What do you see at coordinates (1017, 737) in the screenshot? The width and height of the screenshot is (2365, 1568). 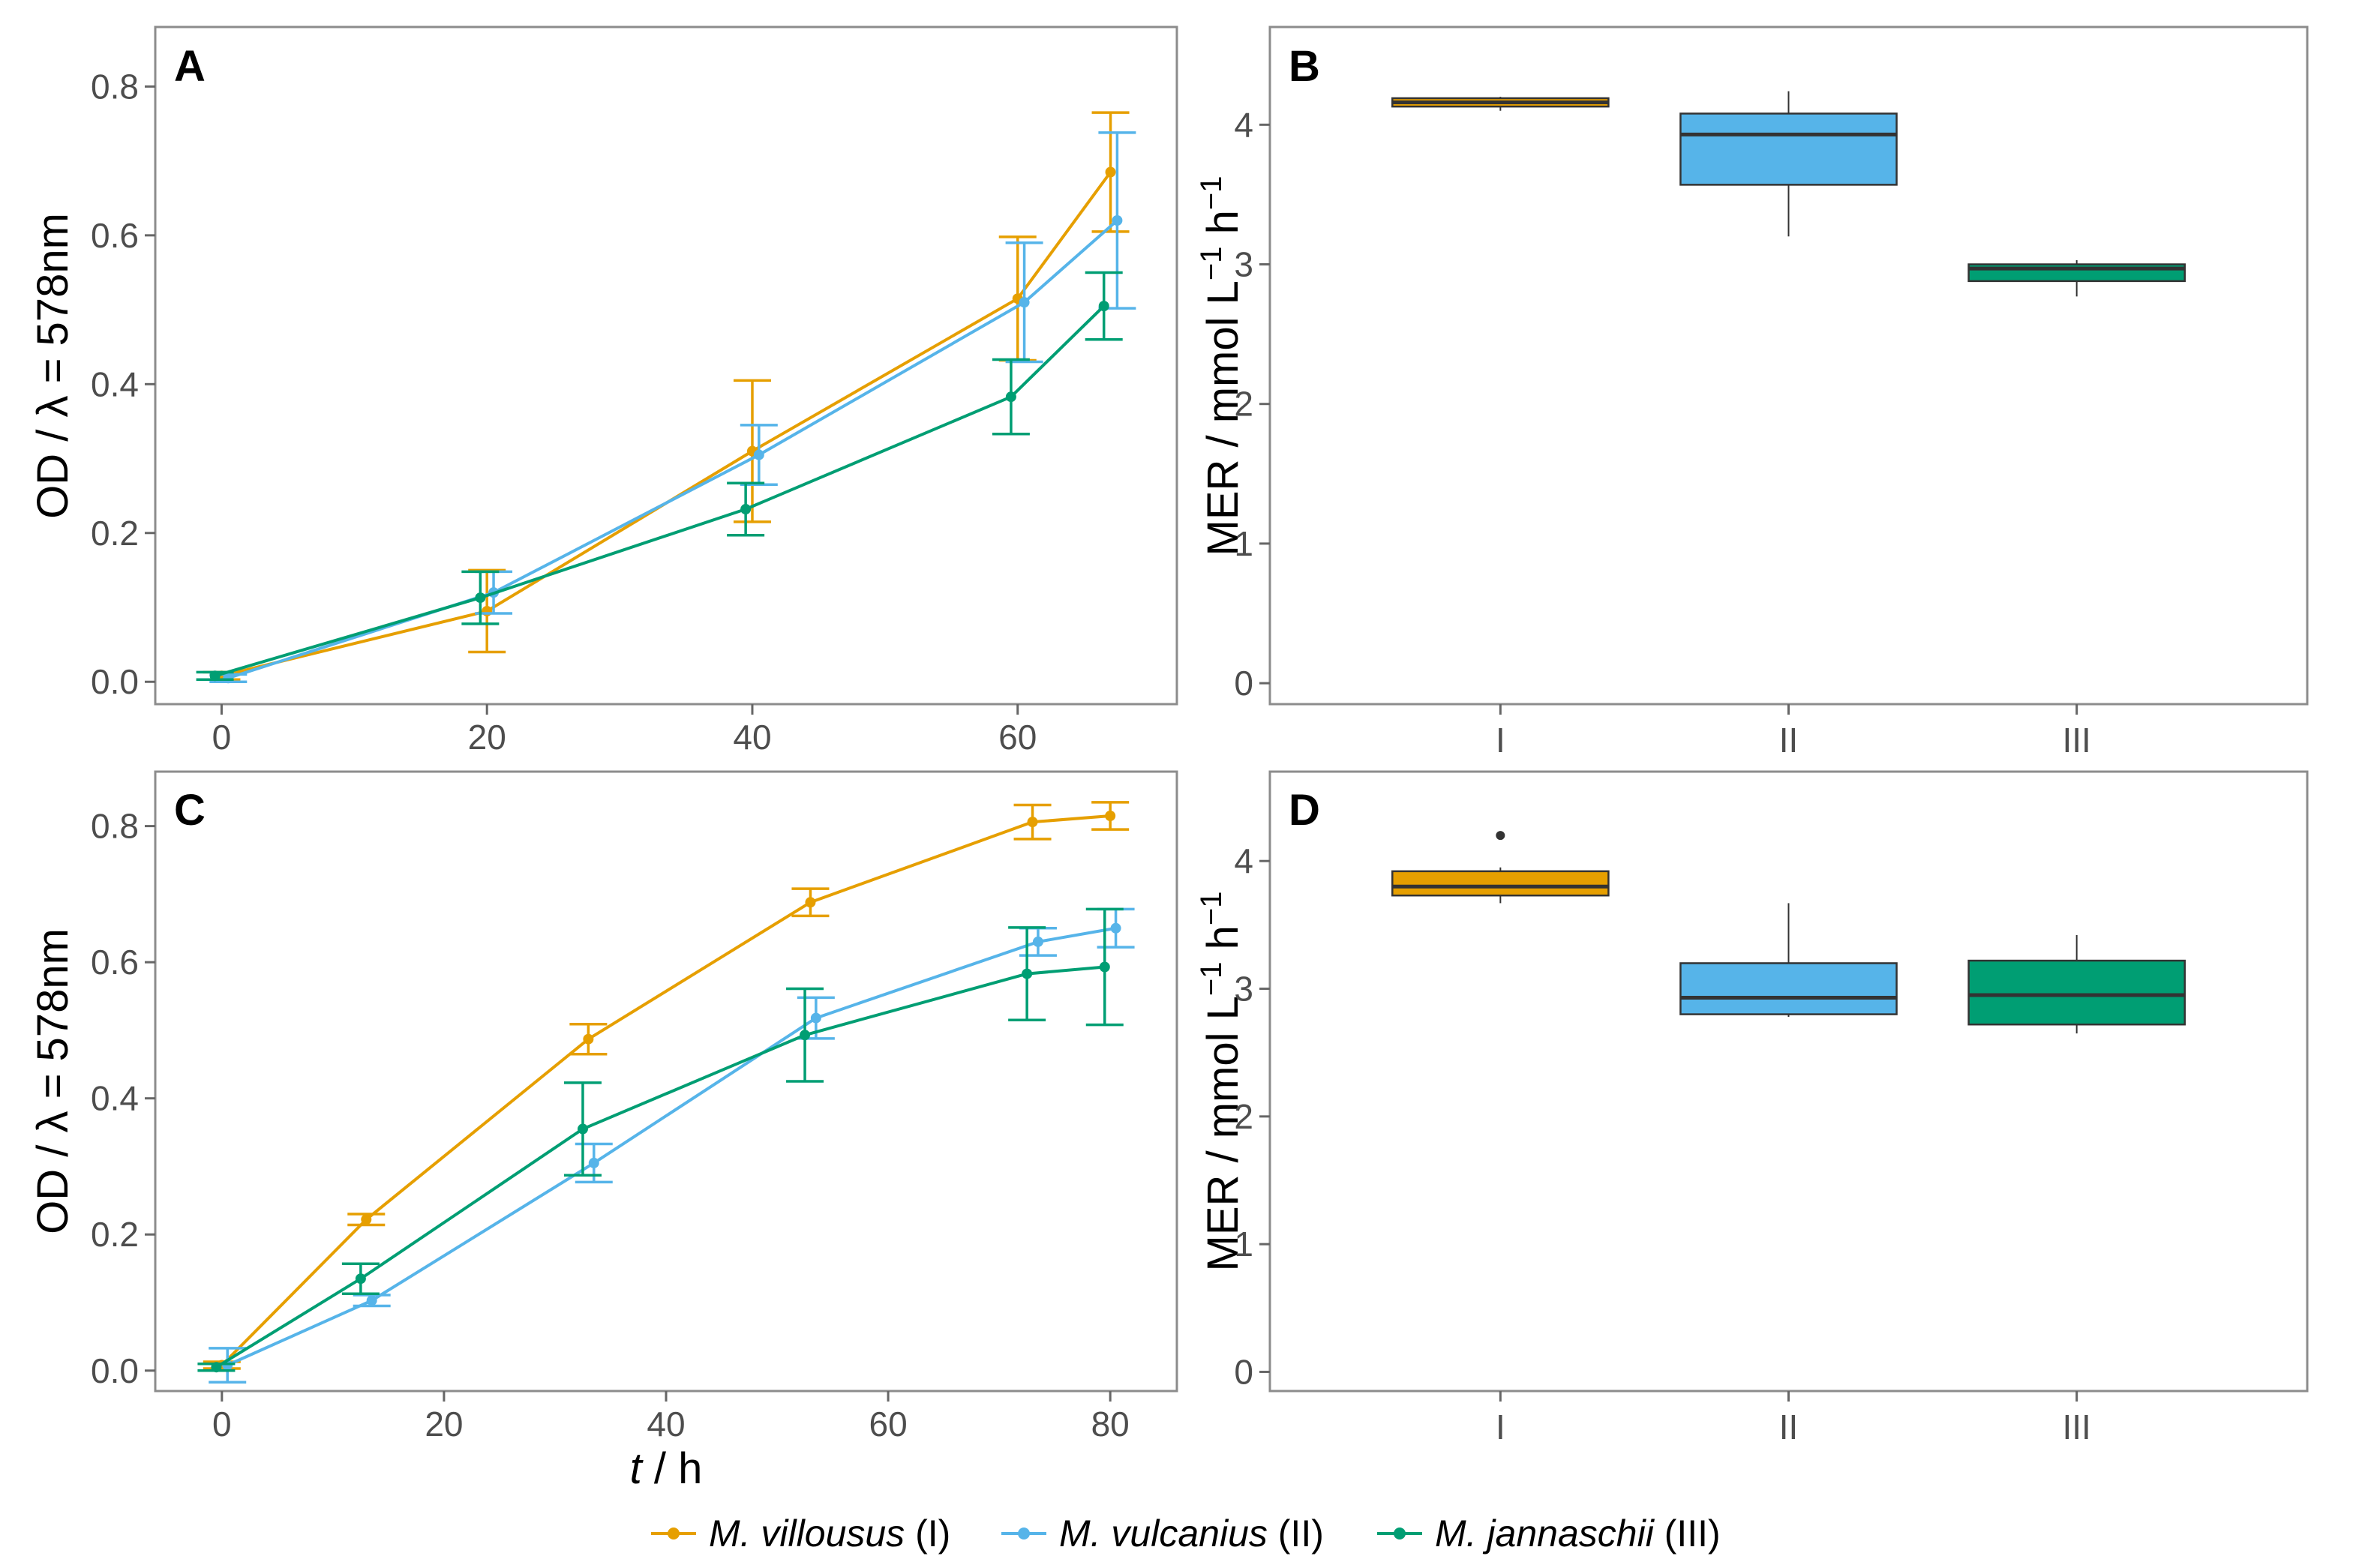 I see `panel-a-x-tick-label: 60` at bounding box center [1017, 737].